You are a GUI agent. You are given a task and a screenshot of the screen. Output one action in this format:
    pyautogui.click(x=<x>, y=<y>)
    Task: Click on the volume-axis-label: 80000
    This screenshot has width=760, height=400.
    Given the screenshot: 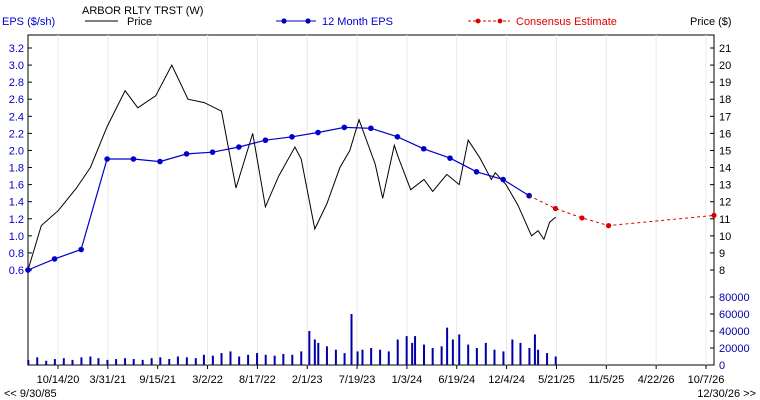 What is the action you would take?
    pyautogui.click(x=734, y=298)
    